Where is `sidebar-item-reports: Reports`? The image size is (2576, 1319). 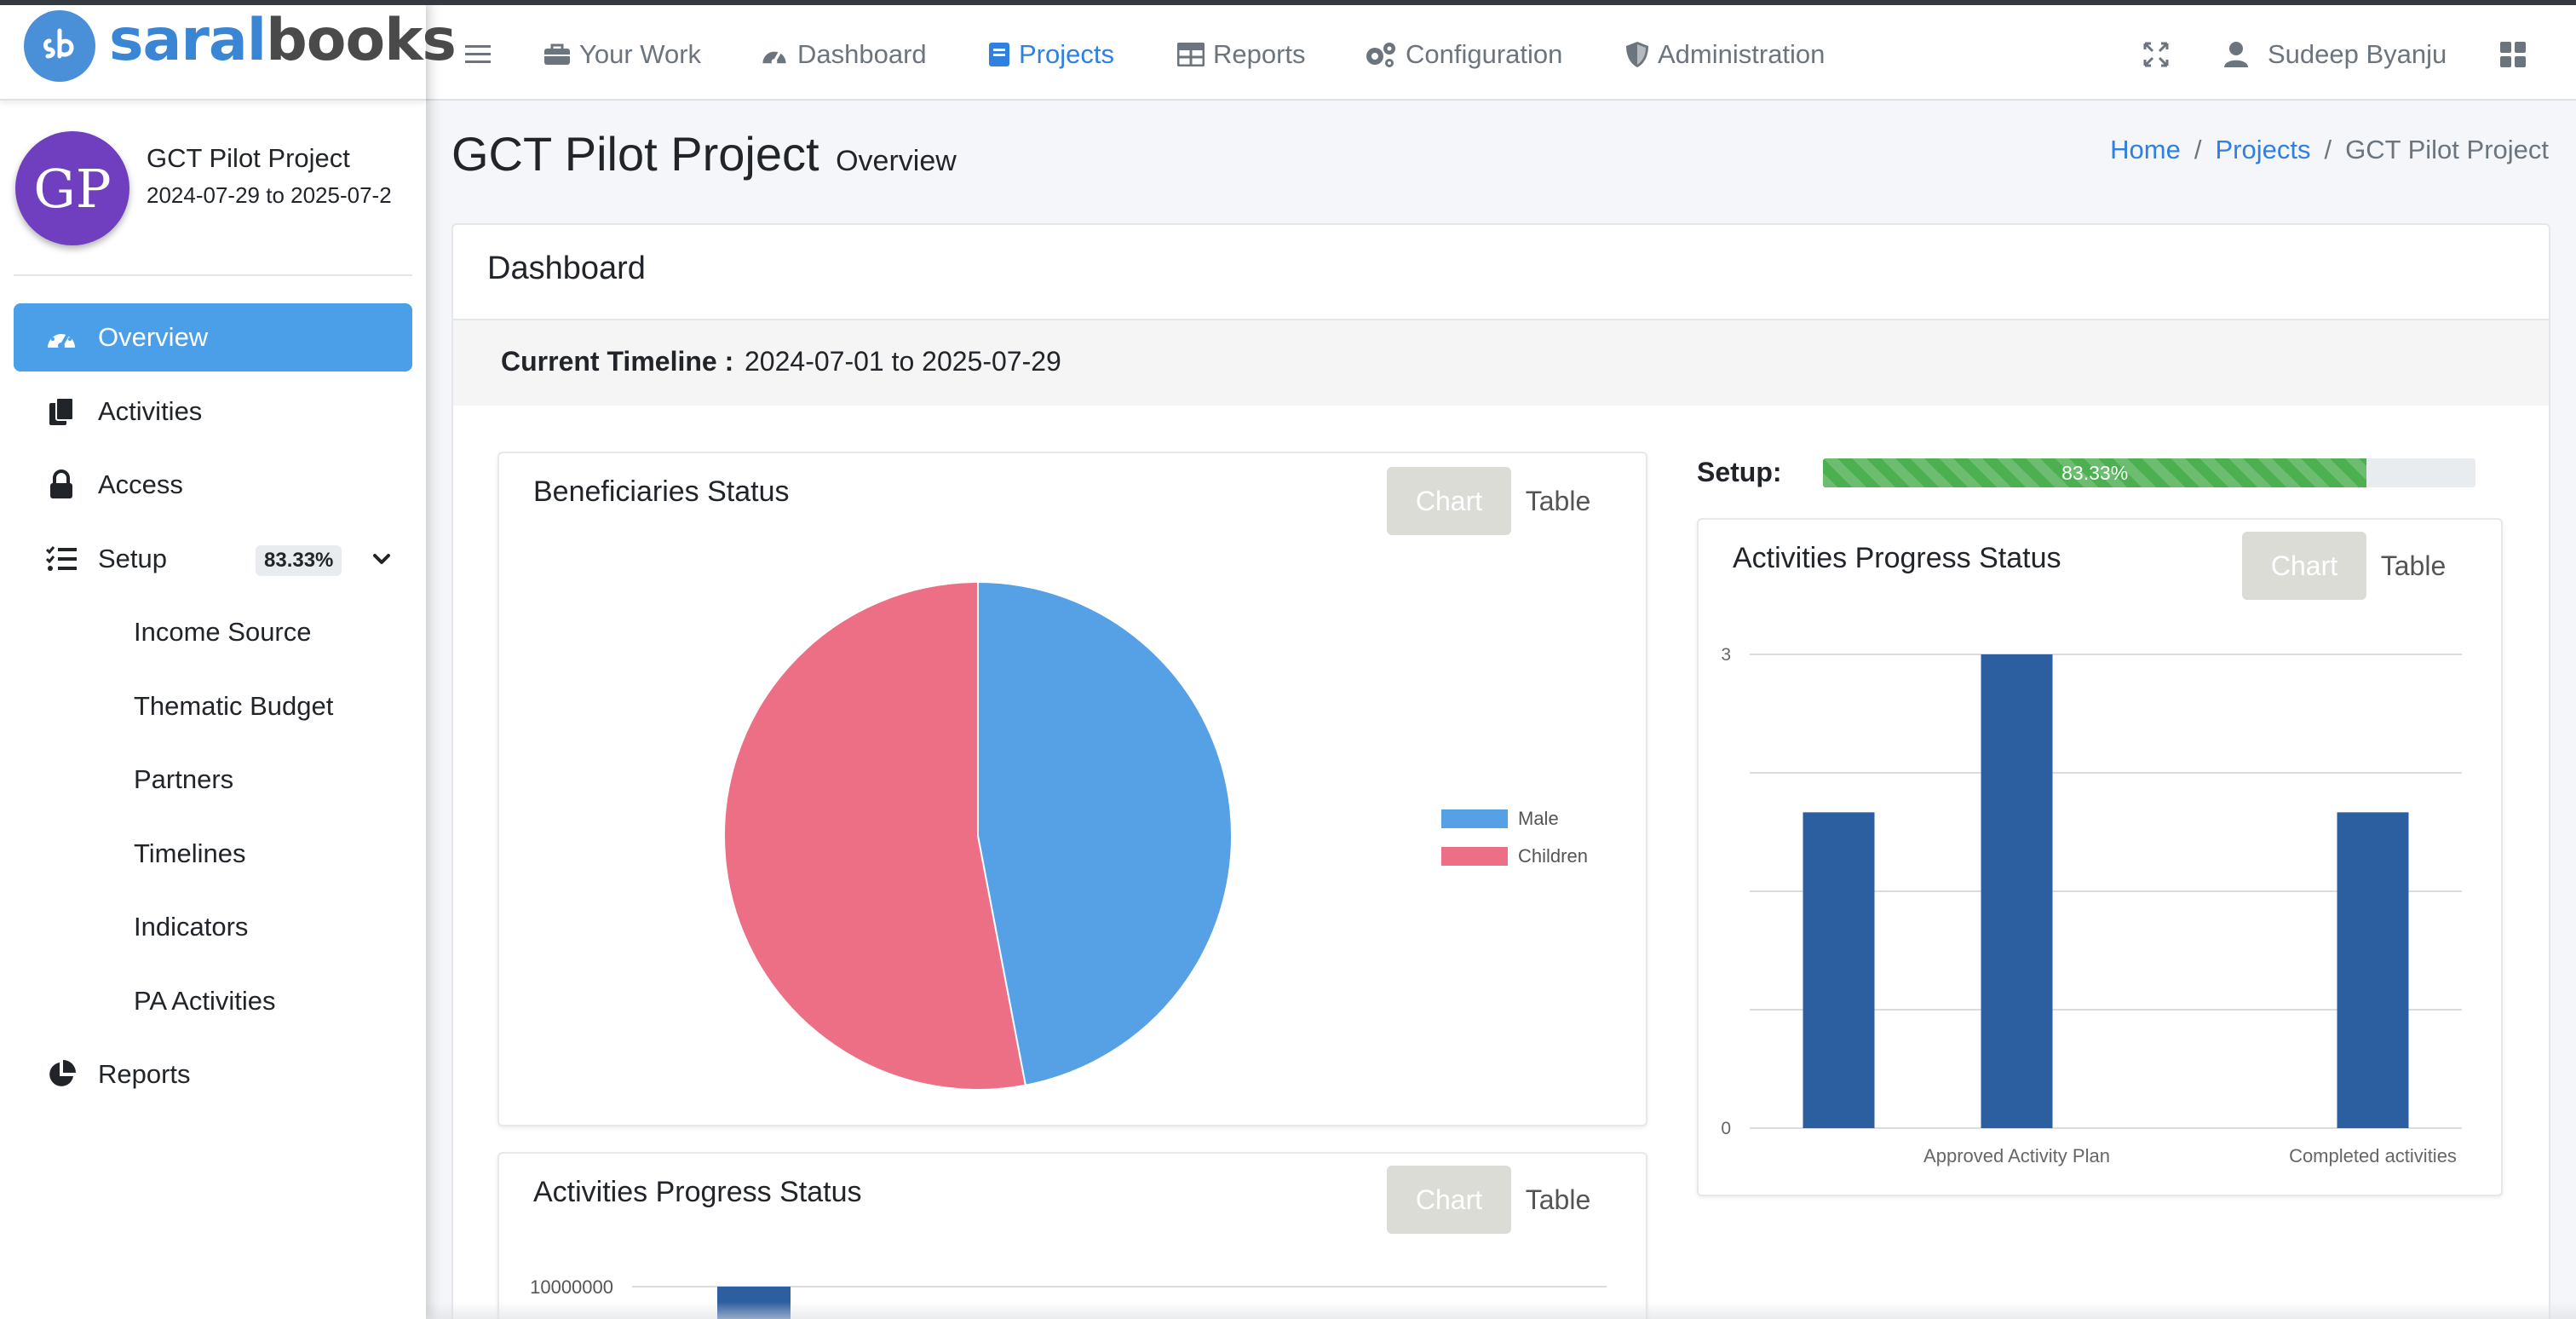 sidebar-item-reports: Reports is located at coordinates (213, 1074).